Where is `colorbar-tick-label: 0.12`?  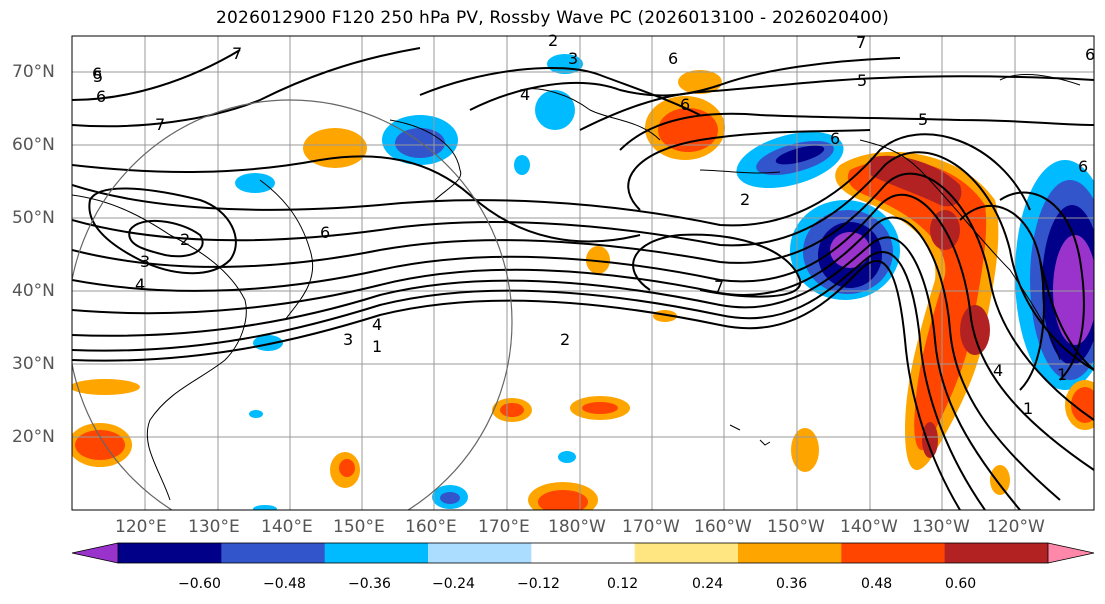
colorbar-tick-label: 0.12 is located at coordinates (623, 584).